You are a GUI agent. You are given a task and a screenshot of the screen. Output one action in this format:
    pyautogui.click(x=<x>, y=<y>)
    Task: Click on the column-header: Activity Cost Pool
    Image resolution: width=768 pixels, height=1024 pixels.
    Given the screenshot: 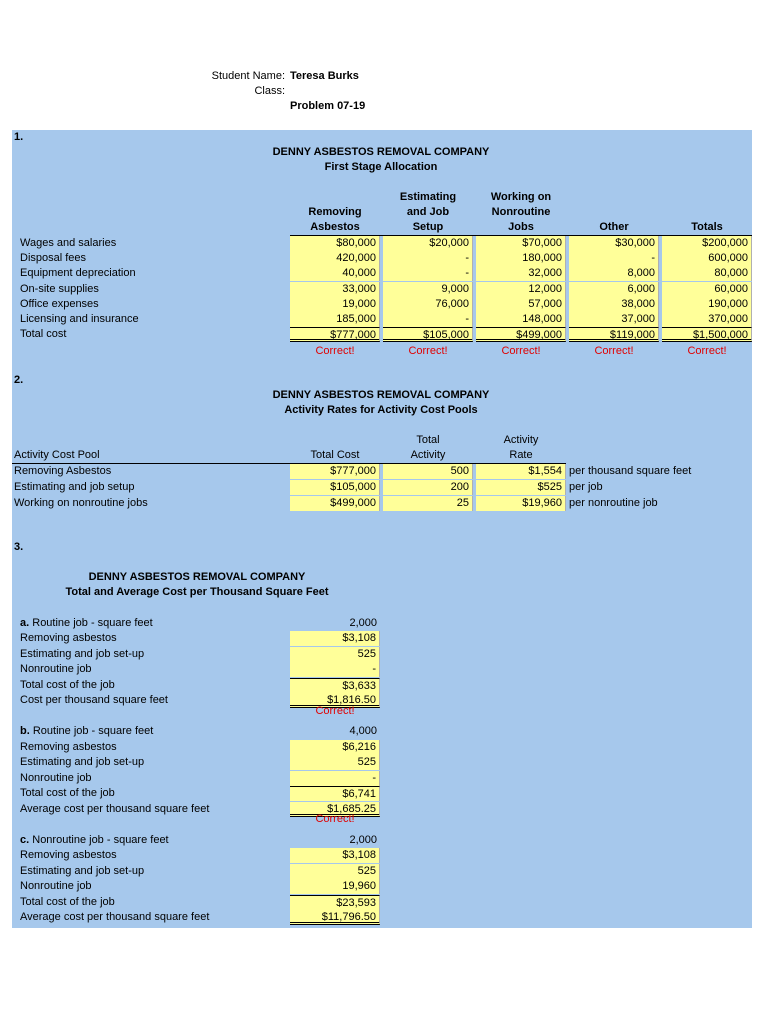 What is the action you would take?
    pyautogui.click(x=57, y=455)
    